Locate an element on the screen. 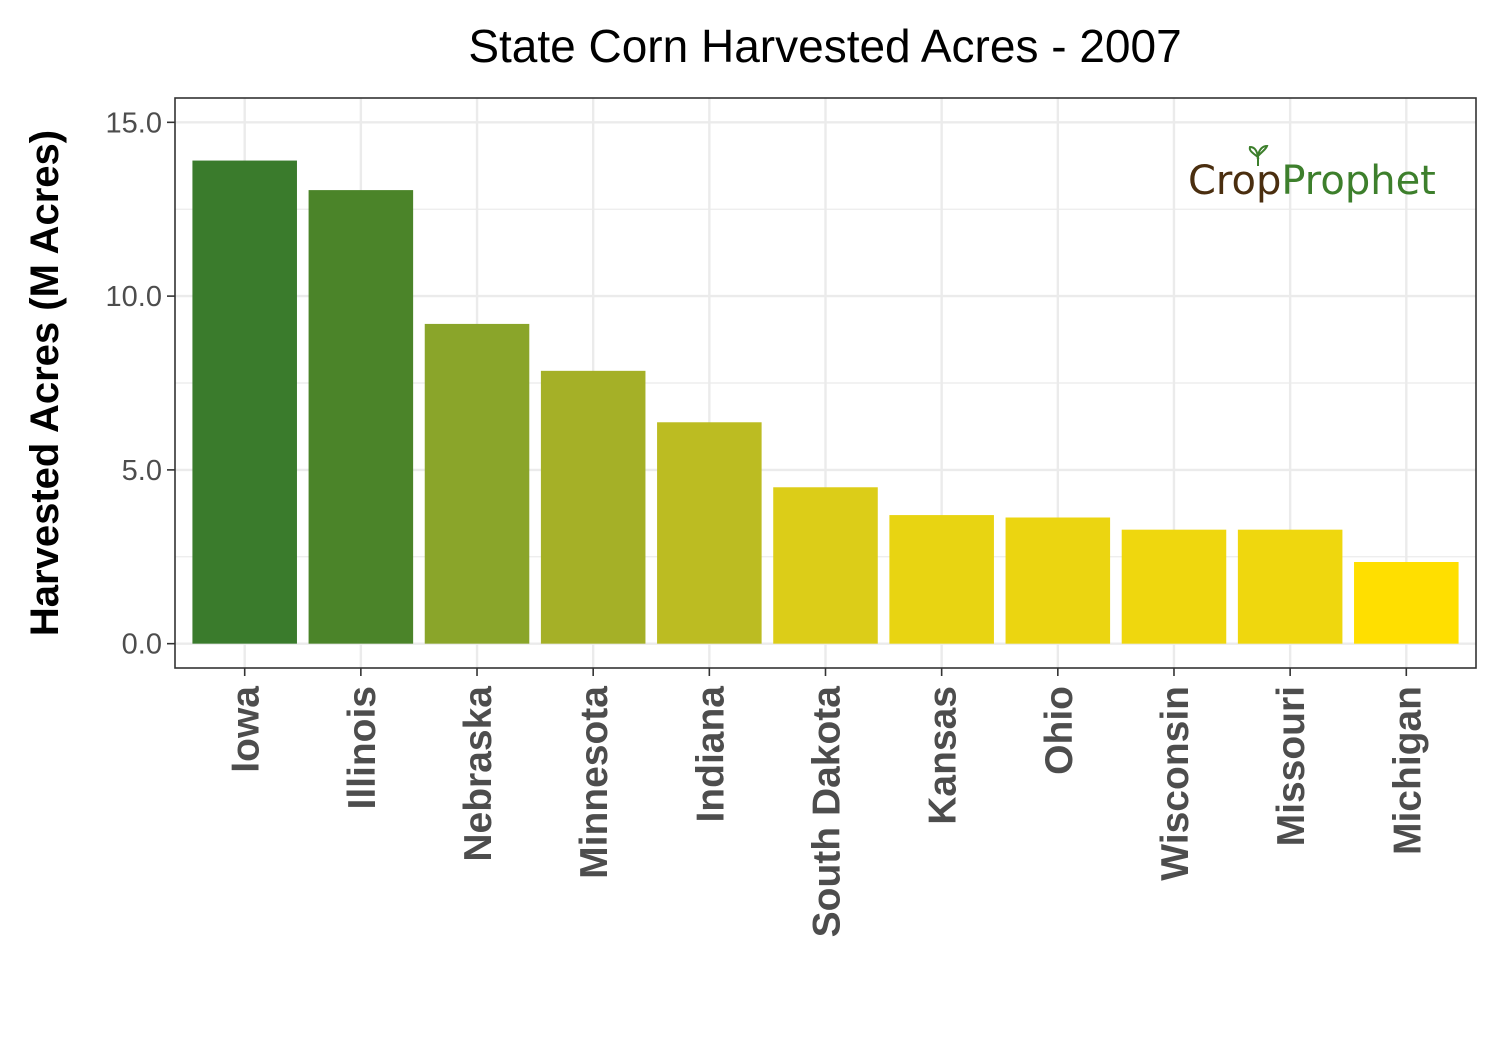  bar-south-dakota is located at coordinates (825, 565).